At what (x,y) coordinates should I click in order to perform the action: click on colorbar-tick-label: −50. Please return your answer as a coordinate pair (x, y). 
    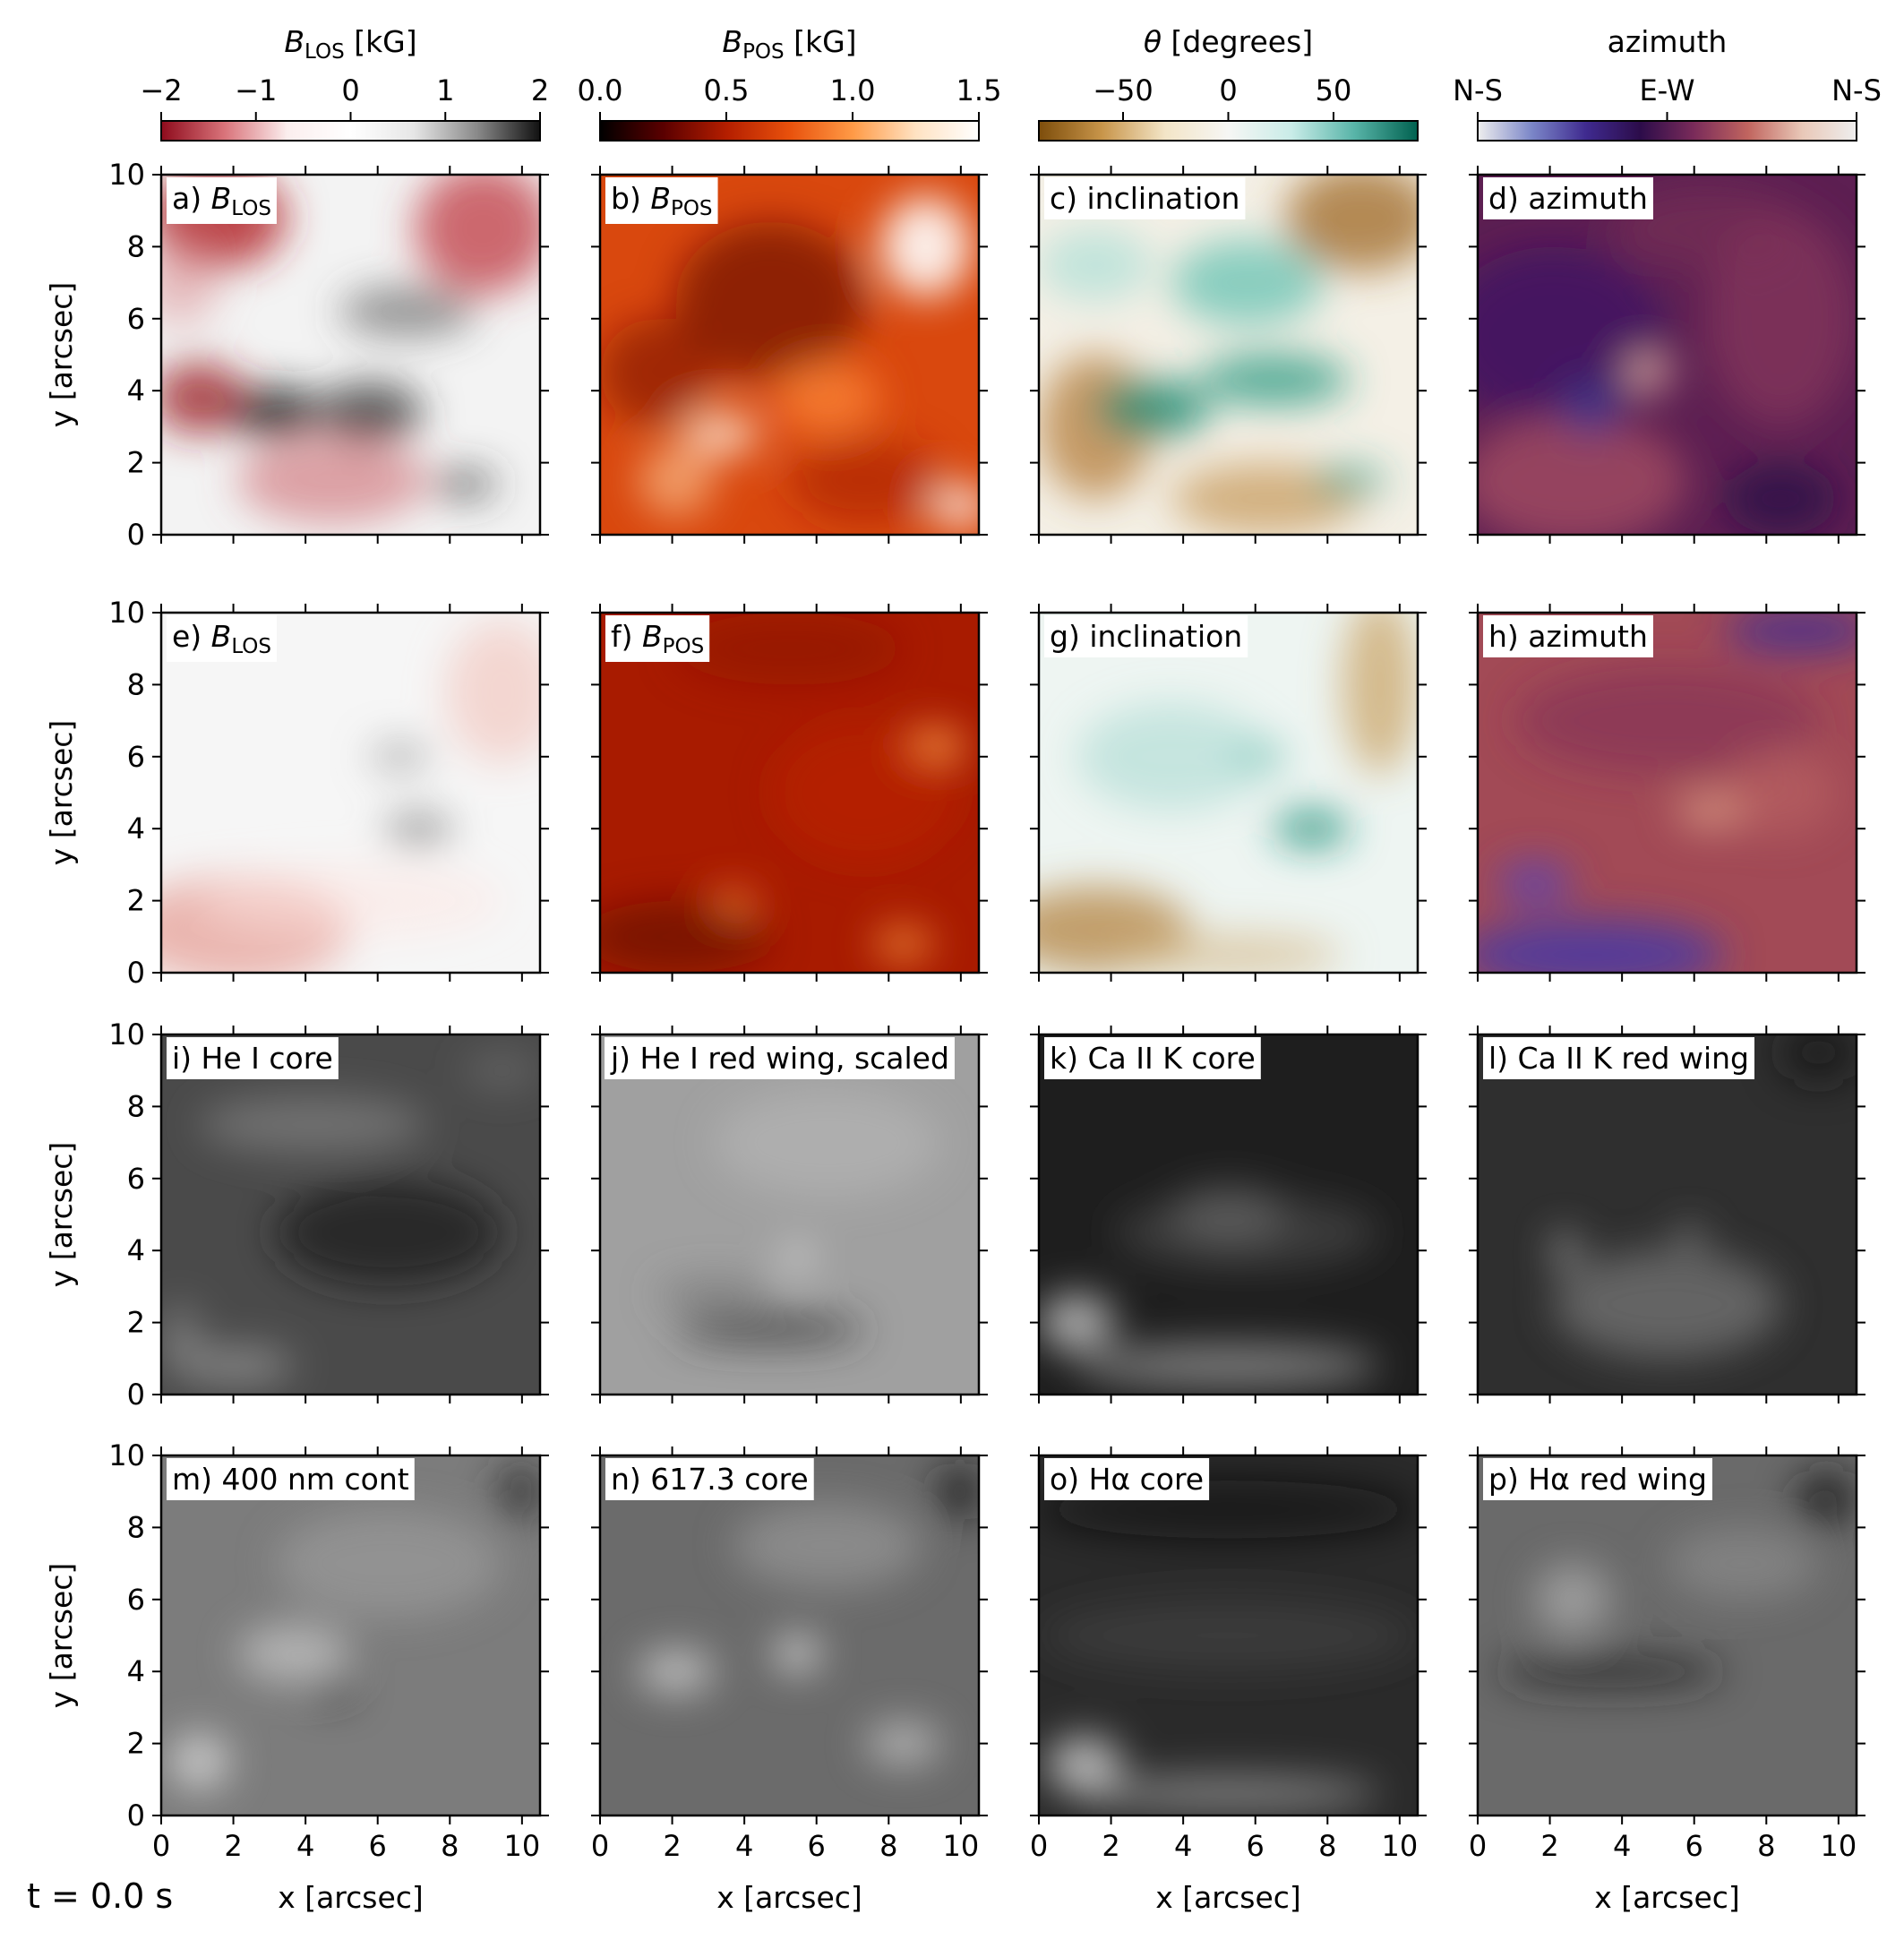
    Looking at the image, I should click on (1123, 90).